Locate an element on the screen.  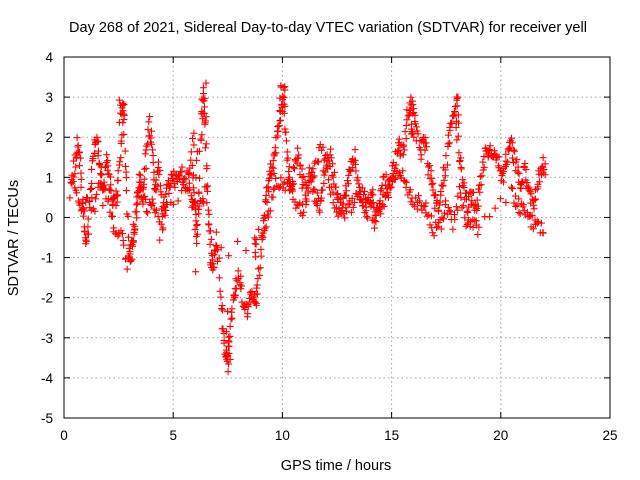
y-tick-label: -4 is located at coordinates (47, 378).